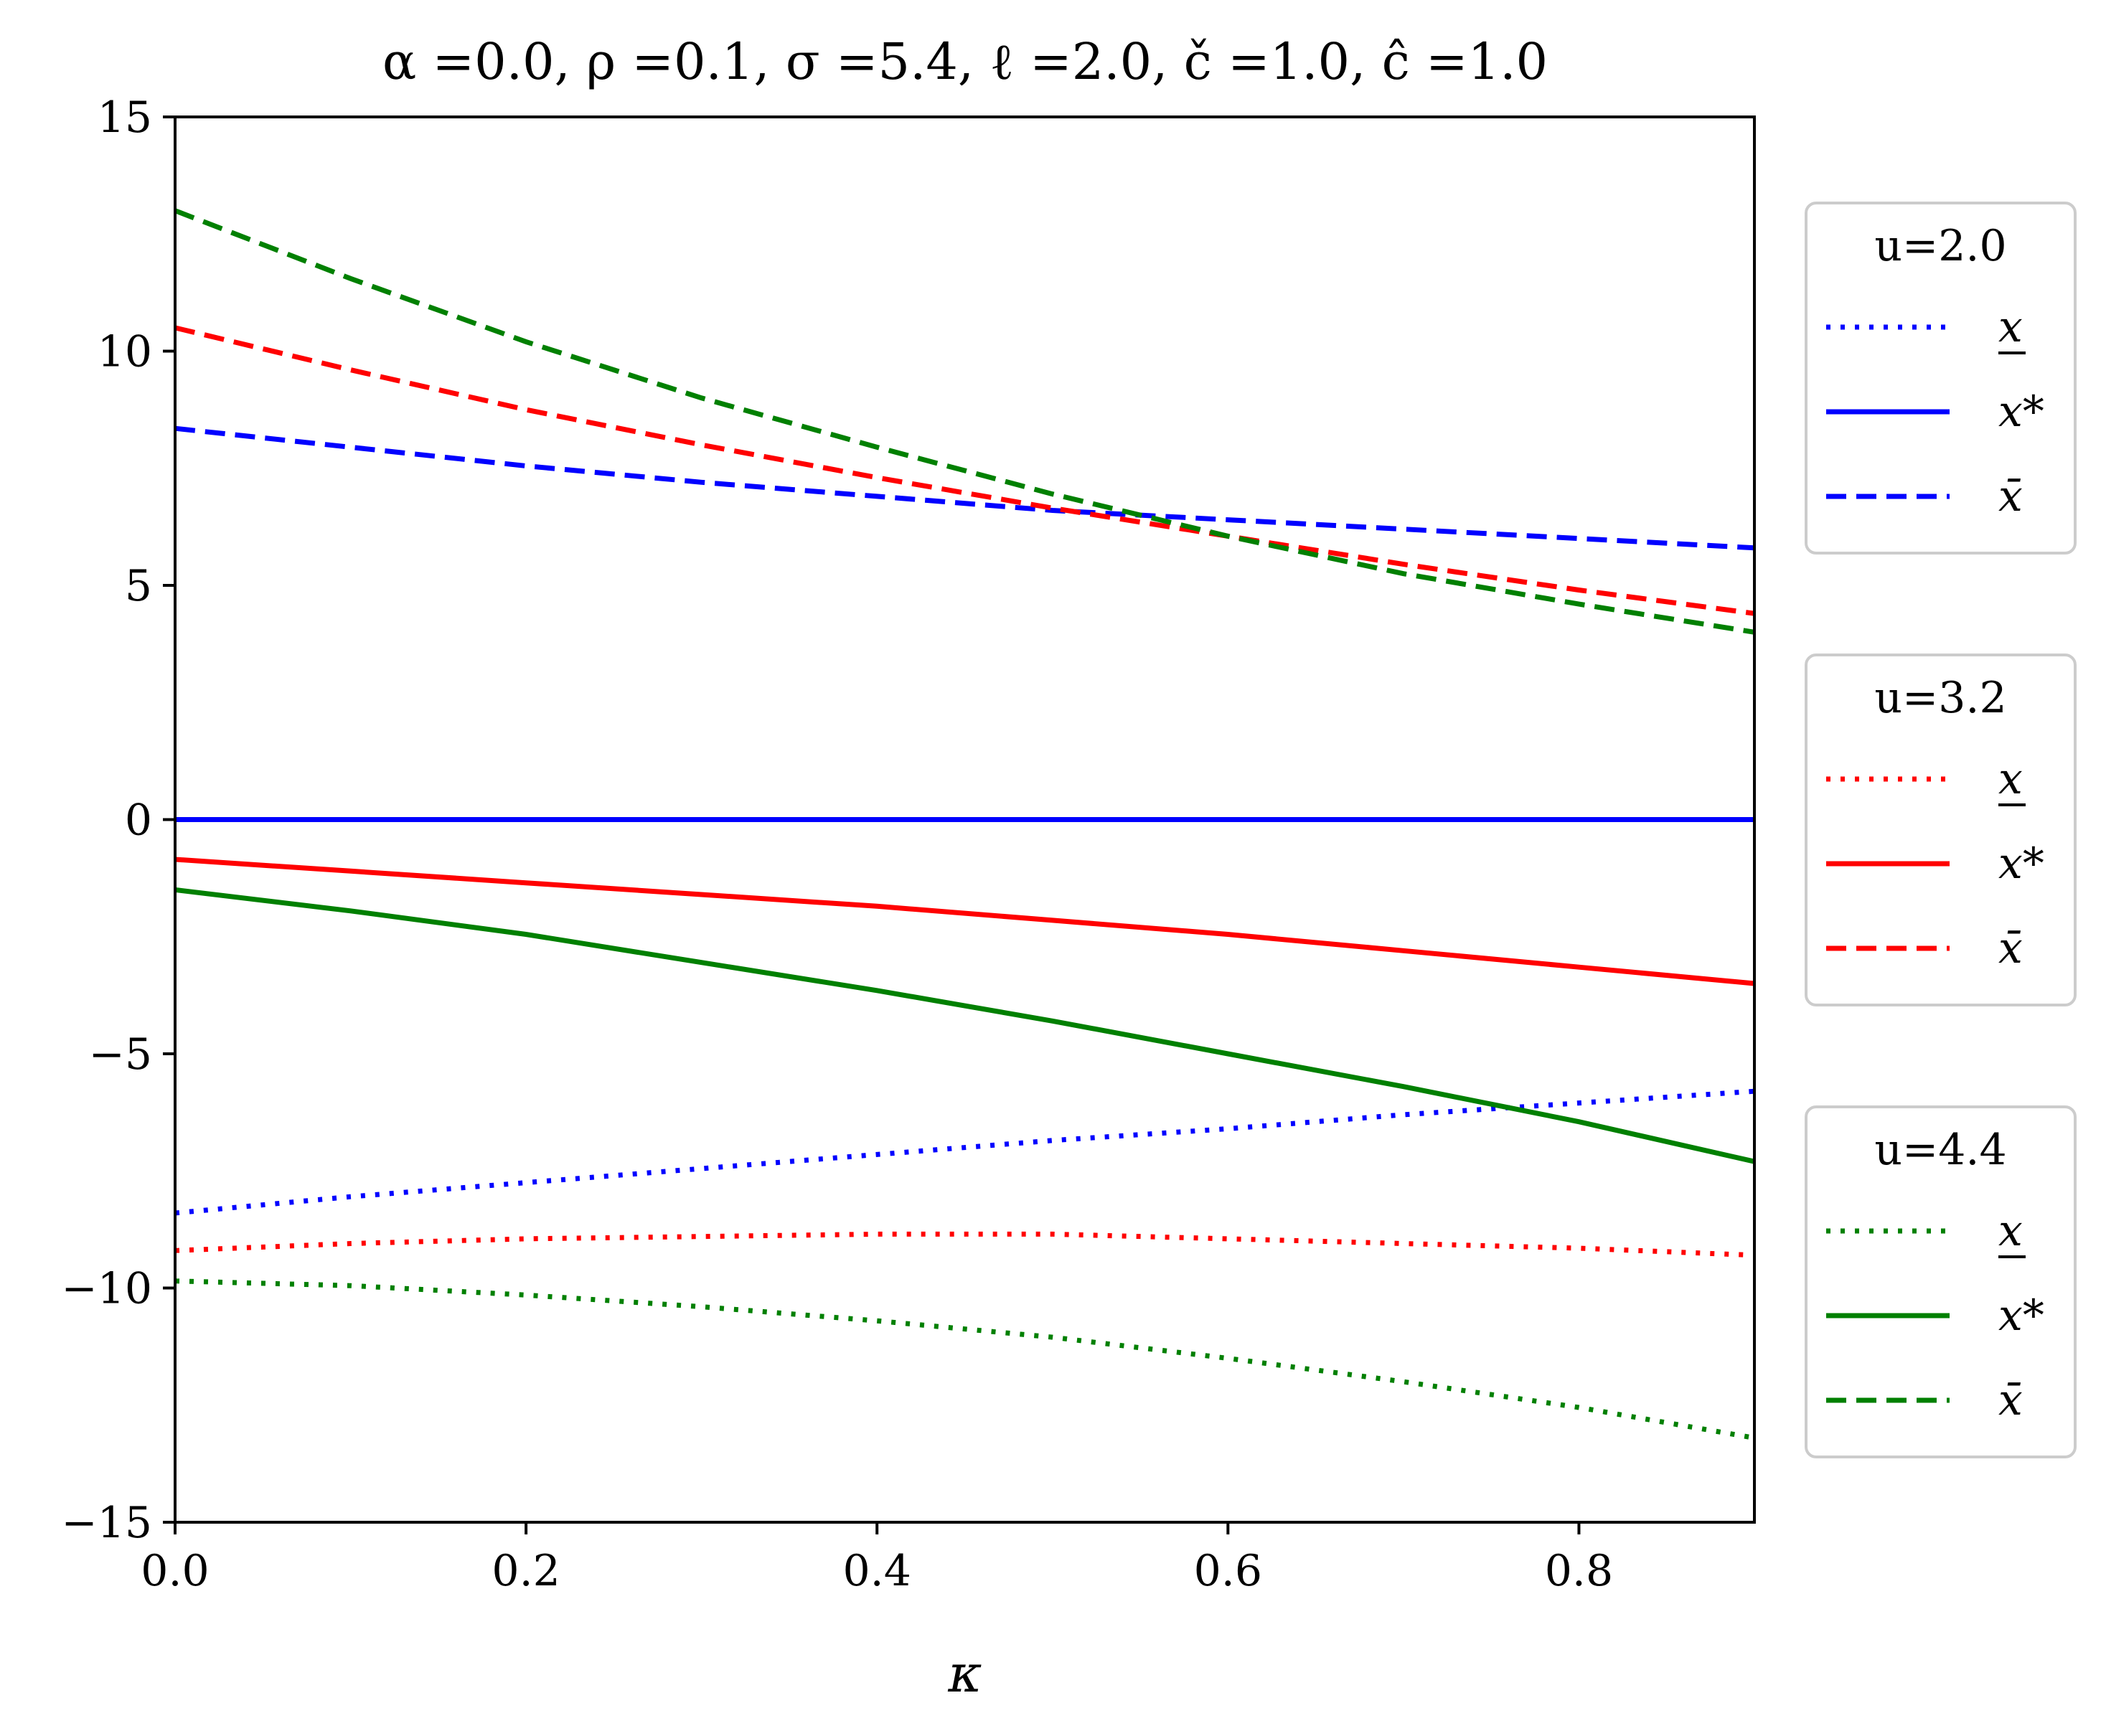 This screenshot has height=1736, width=2106. Describe the element at coordinates (964, 1359) in the screenshot. I see `series-line-u-4-4-lower` at that location.